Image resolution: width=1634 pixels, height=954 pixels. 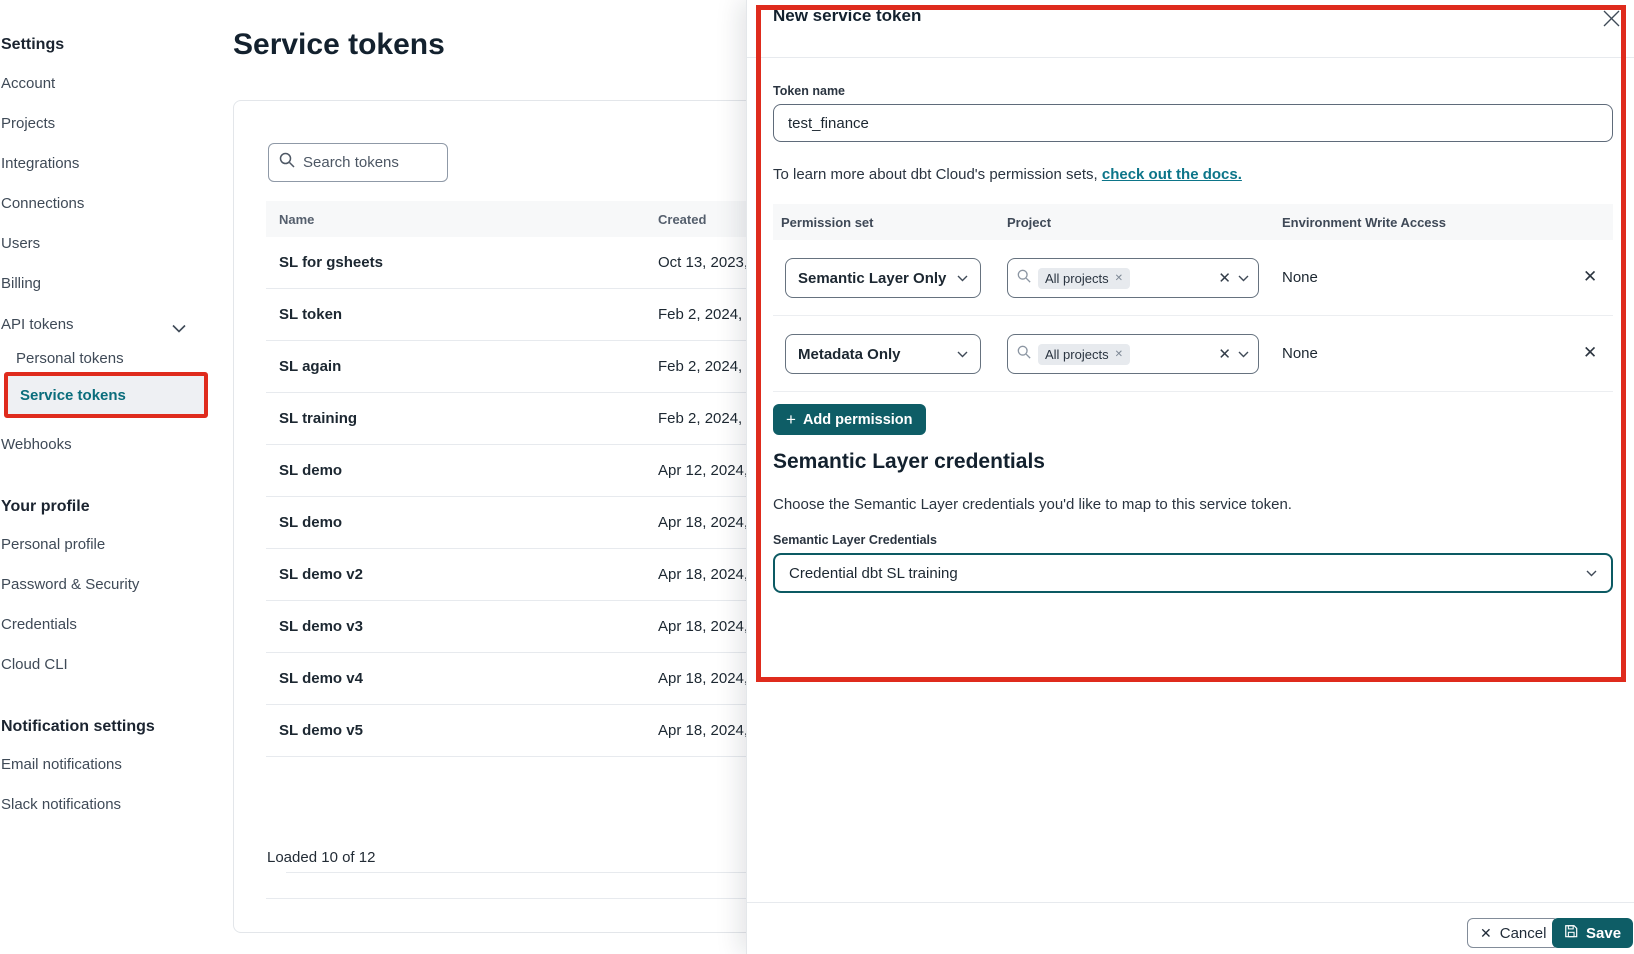 I want to click on token-name: SL training, so click(x=318, y=418).